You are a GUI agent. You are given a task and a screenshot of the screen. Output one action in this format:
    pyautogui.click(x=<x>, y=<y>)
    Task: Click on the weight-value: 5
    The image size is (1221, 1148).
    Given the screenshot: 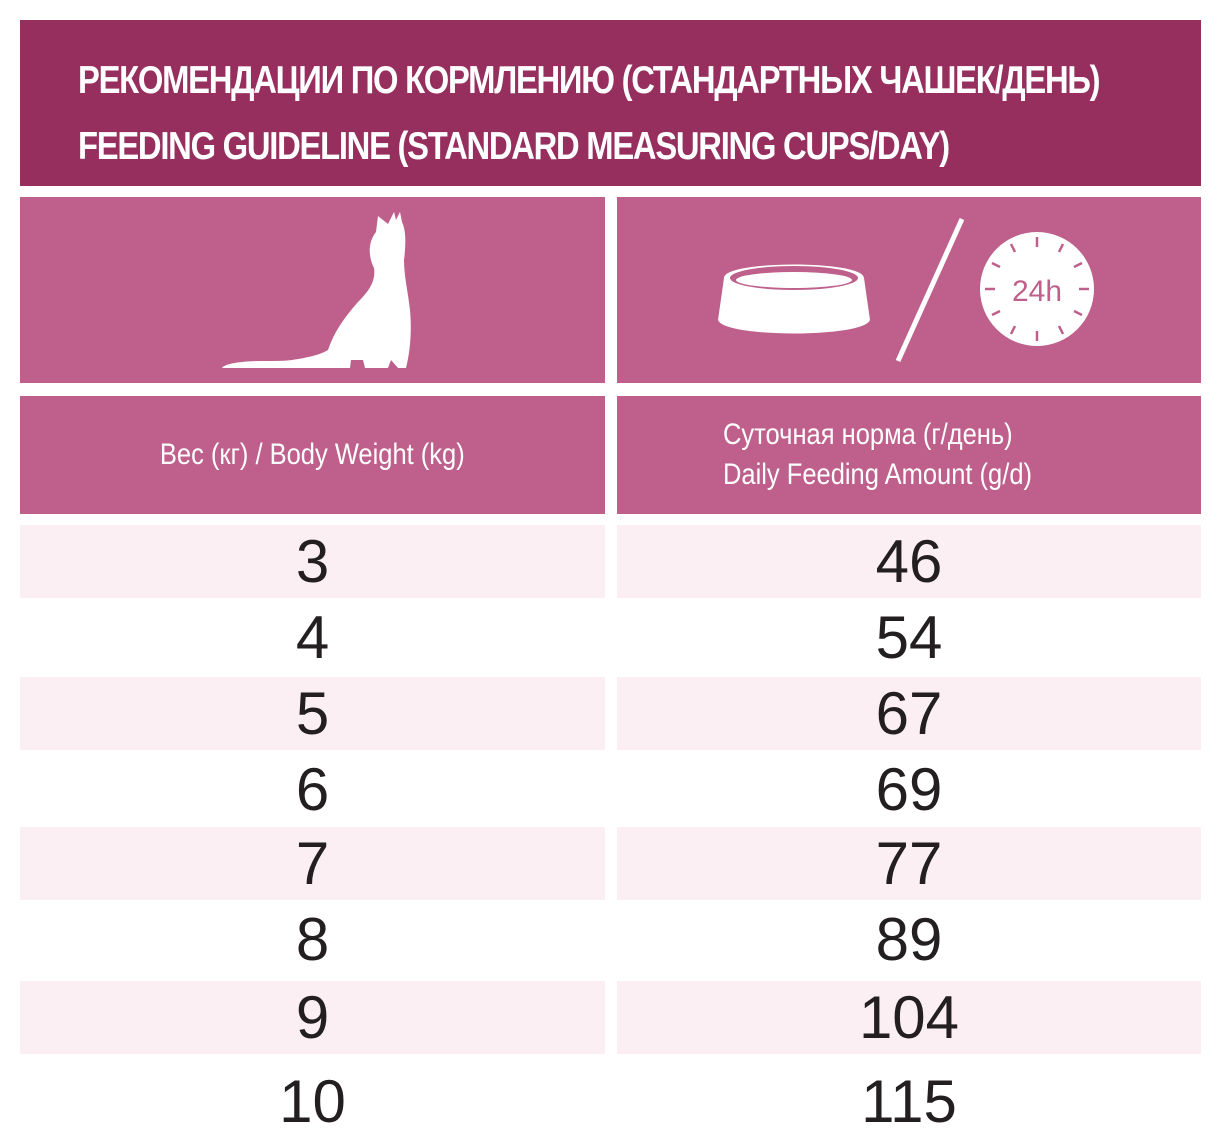 What is the action you would take?
    pyautogui.click(x=312, y=713)
    